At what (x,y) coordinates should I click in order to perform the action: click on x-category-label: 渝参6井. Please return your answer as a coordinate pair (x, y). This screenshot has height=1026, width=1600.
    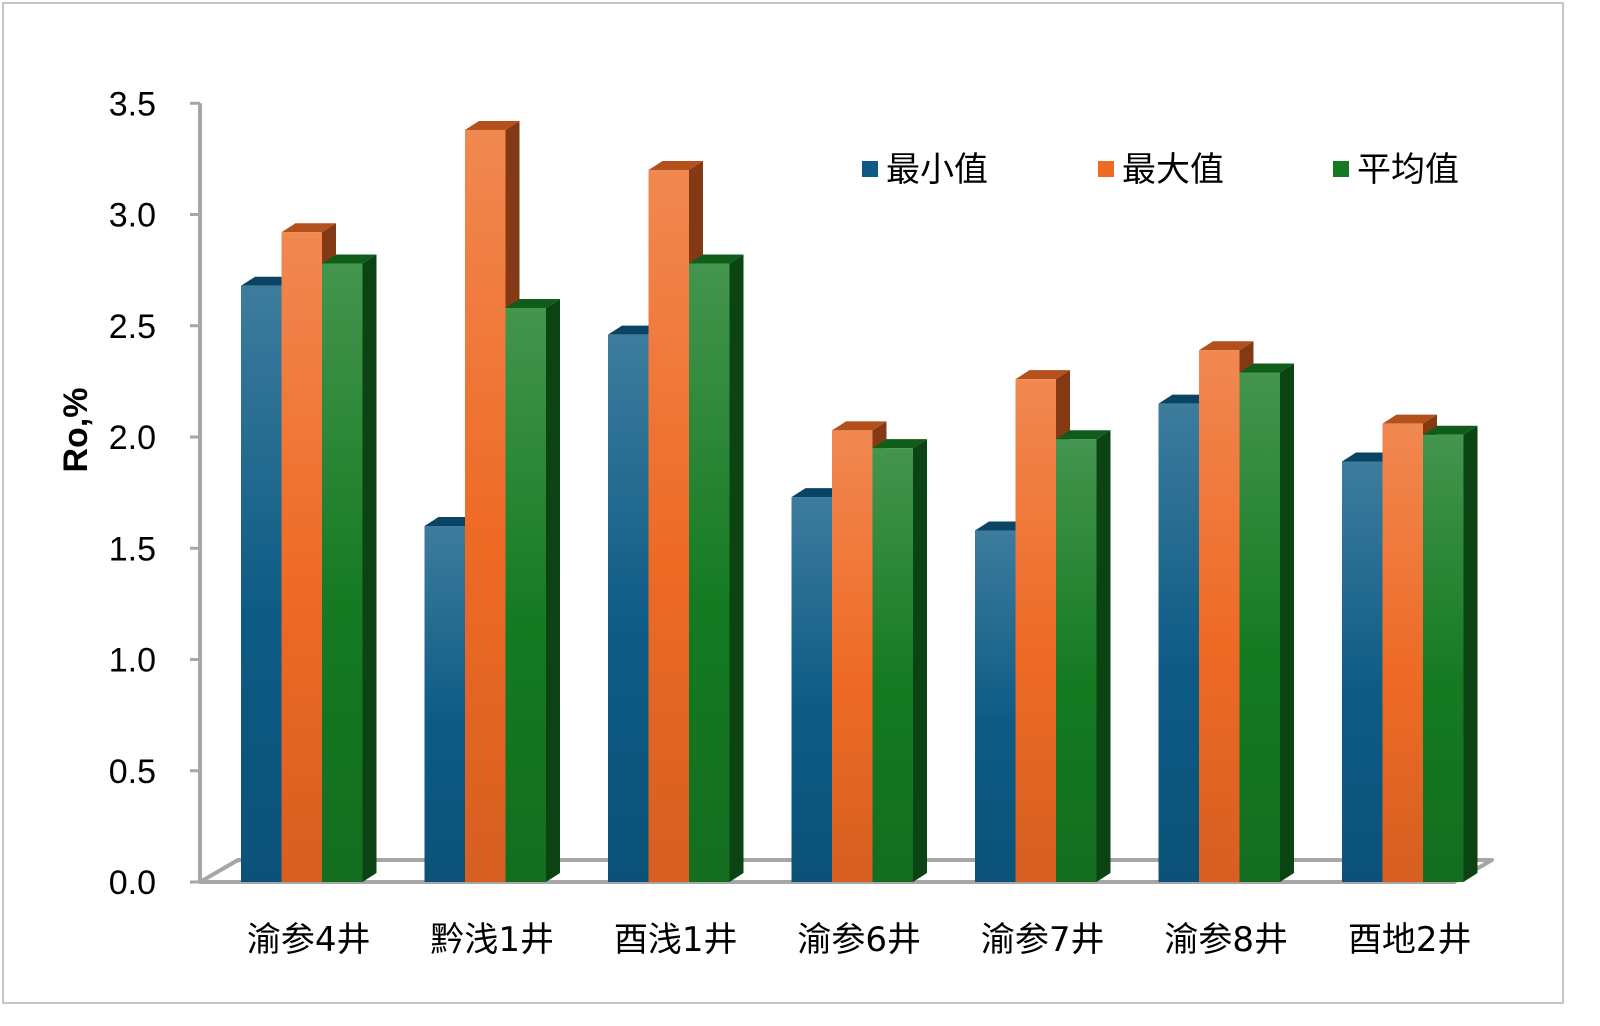
    Looking at the image, I should click on (859, 940).